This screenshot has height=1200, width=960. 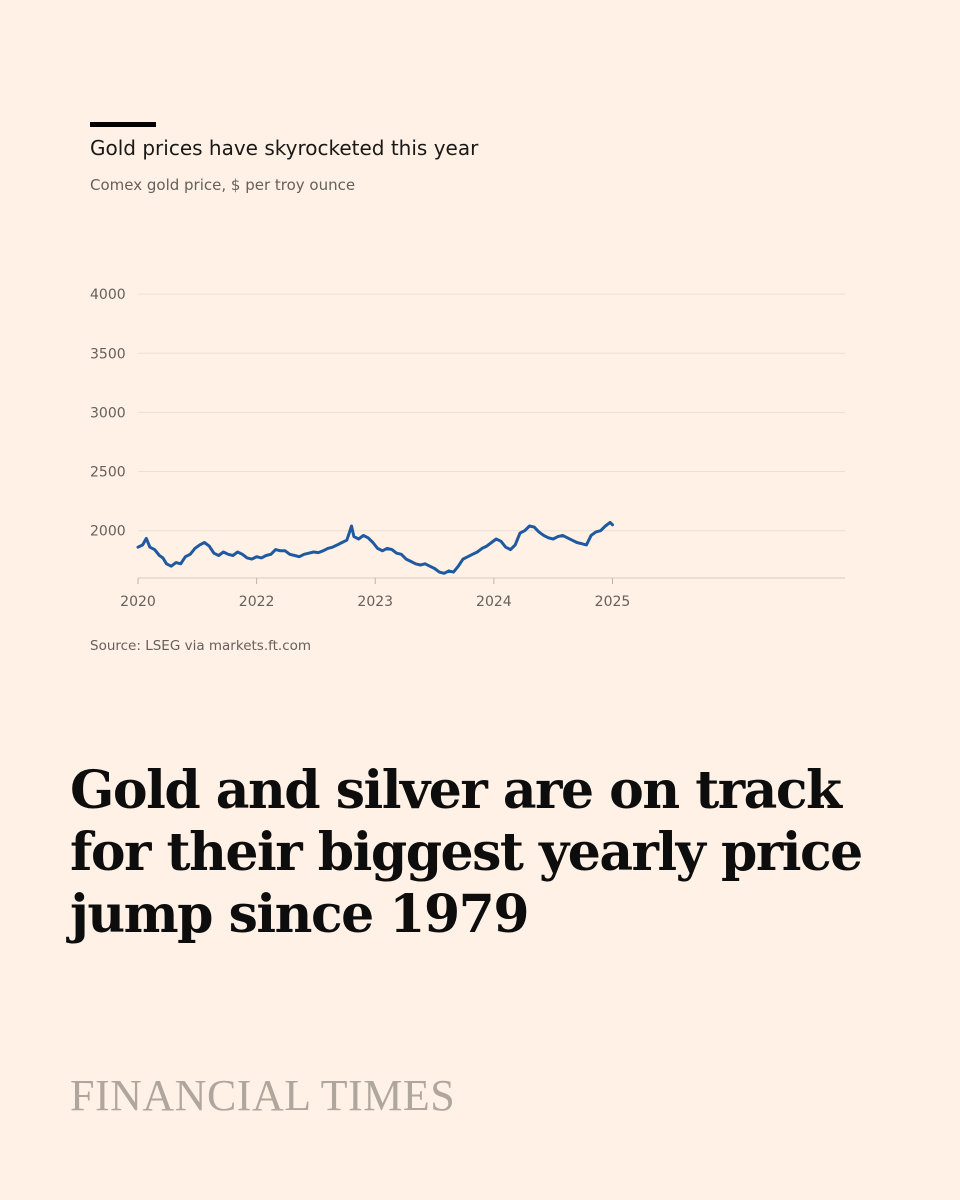 I want to click on y-tick-label: 3000, so click(x=108, y=413).